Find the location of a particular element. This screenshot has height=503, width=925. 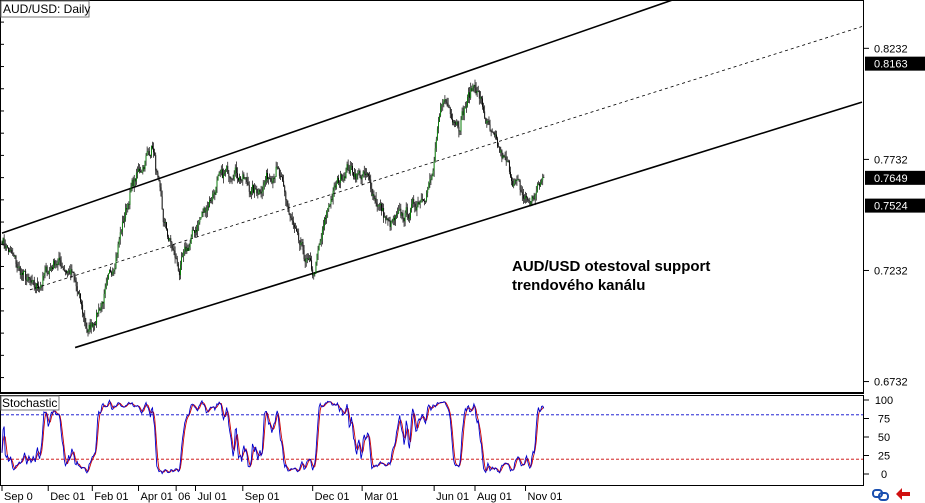

stochastic-axis: 100 75 50 25 0 is located at coordinates (878, 438).